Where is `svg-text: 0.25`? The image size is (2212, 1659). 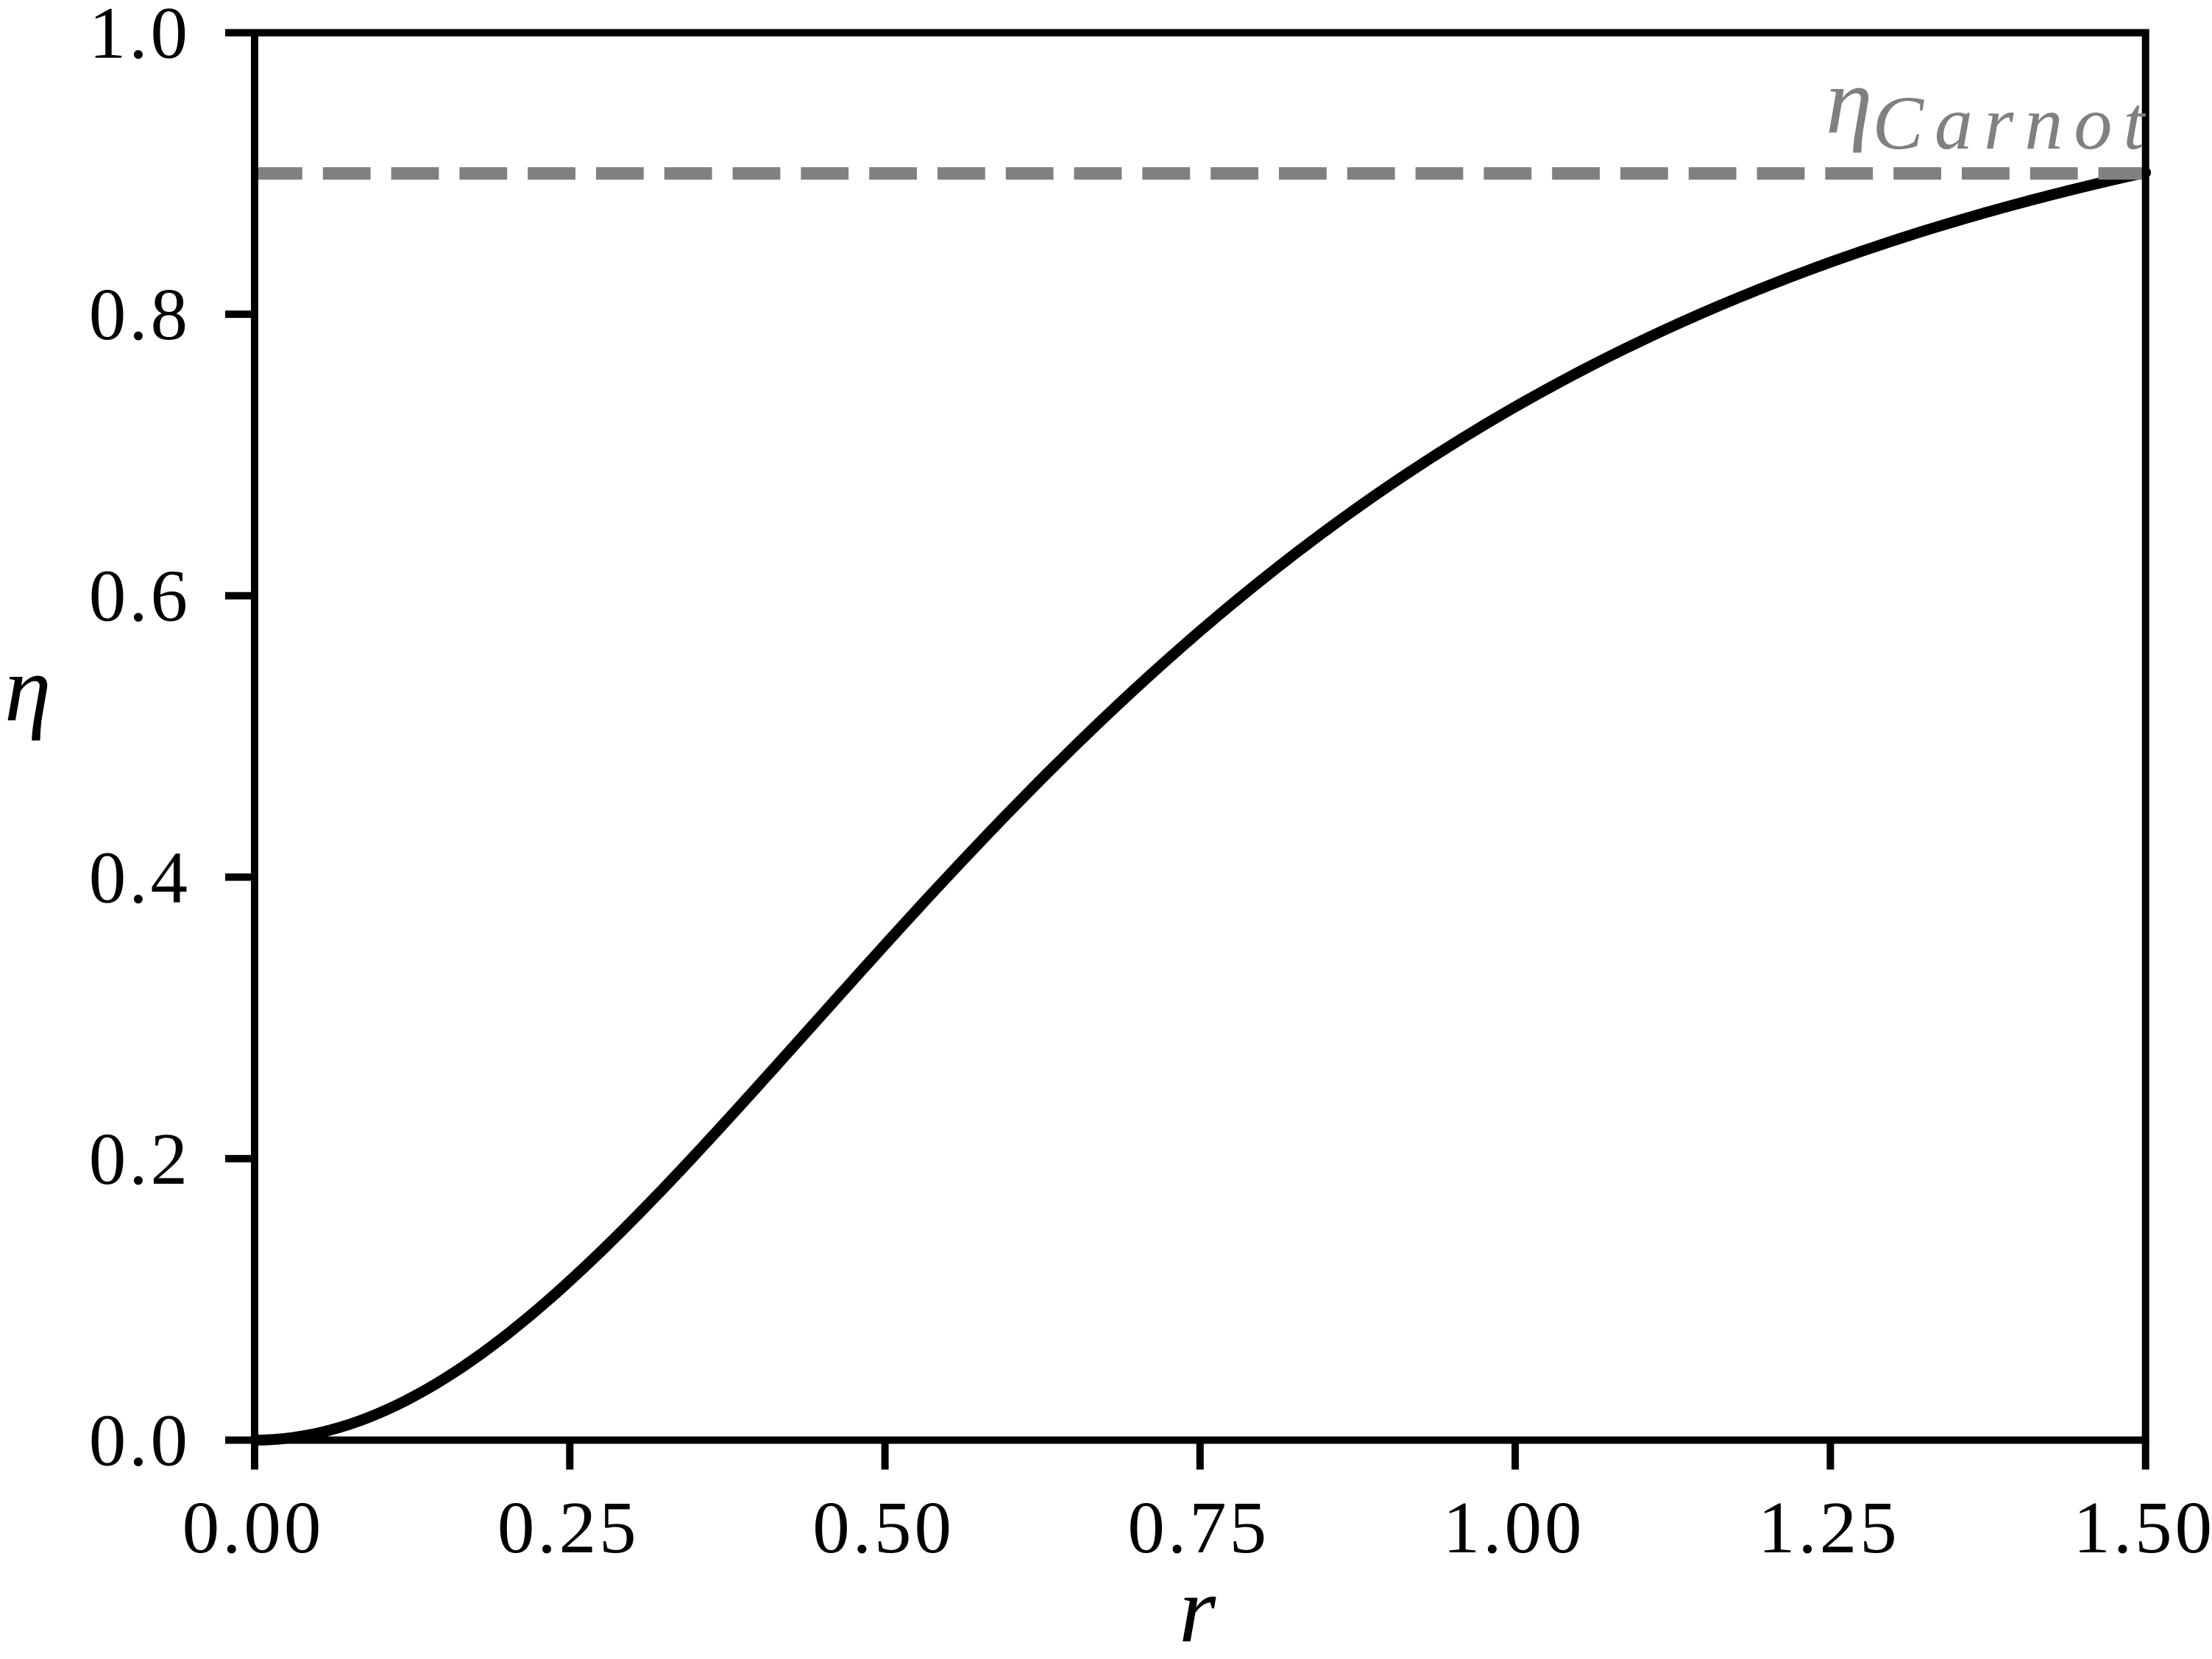 svg-text: 0.25 is located at coordinates (568, 1527).